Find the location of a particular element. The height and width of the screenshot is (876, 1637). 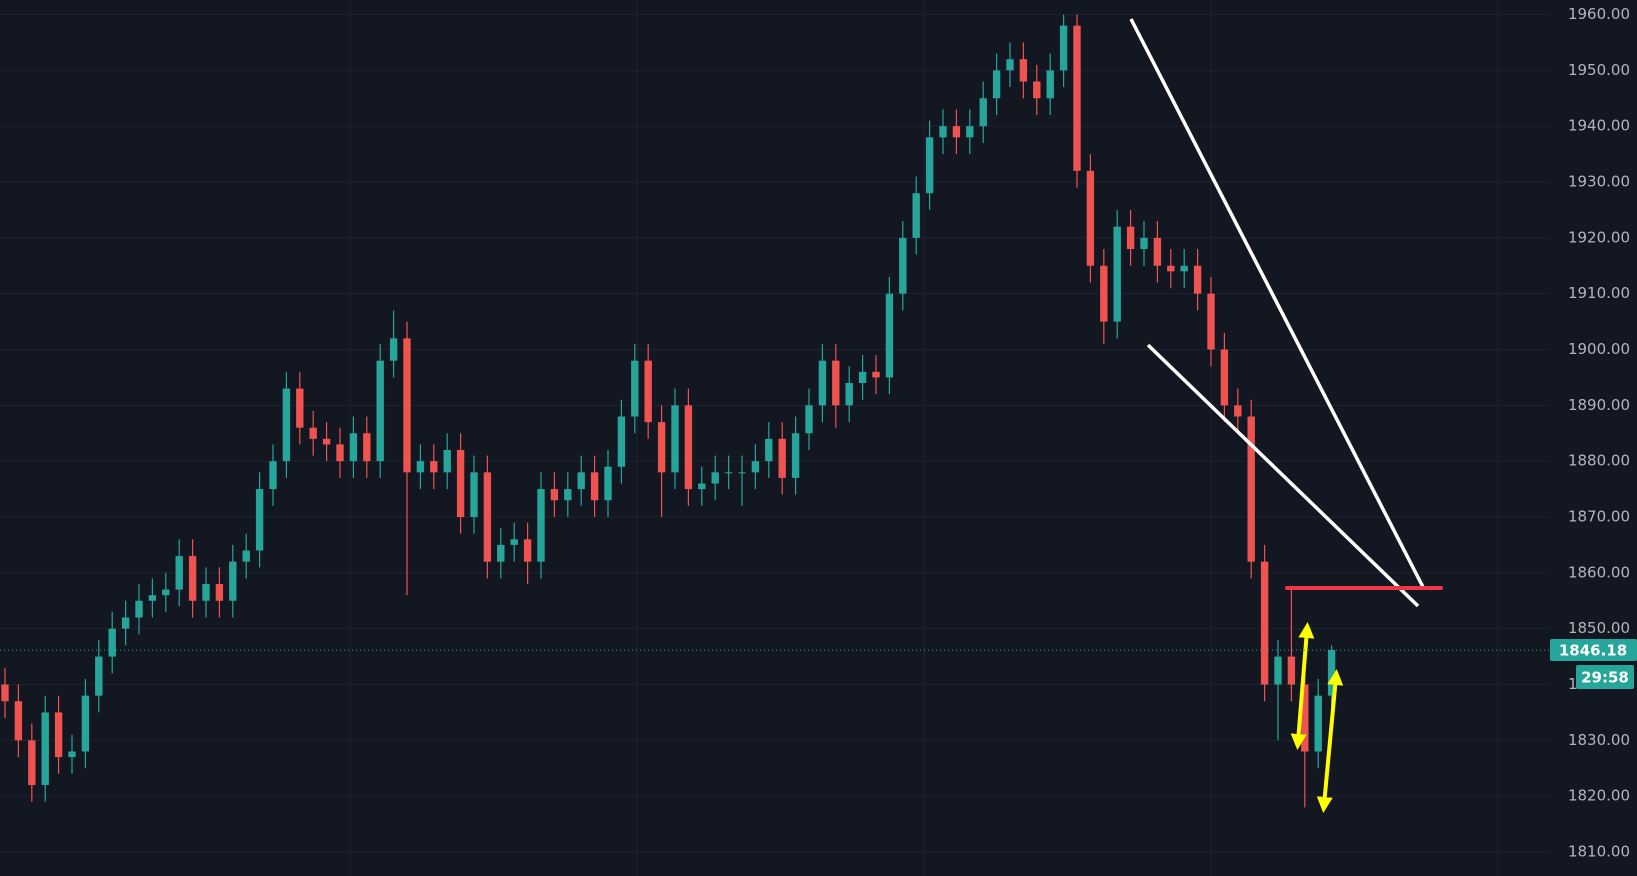

countdown-label: 29:58 is located at coordinates (1605, 677).